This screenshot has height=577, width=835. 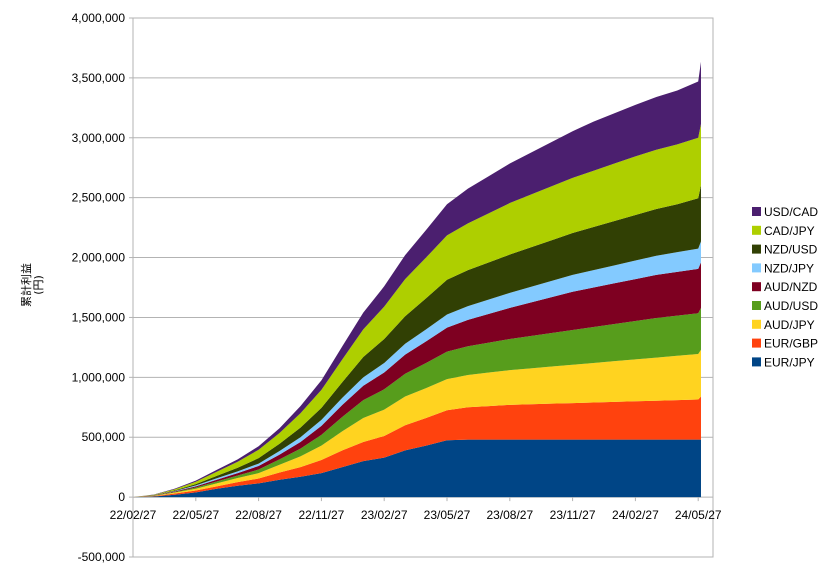 What do you see at coordinates (195, 515) in the screenshot?
I see `x-tick-label: 22/05/27` at bounding box center [195, 515].